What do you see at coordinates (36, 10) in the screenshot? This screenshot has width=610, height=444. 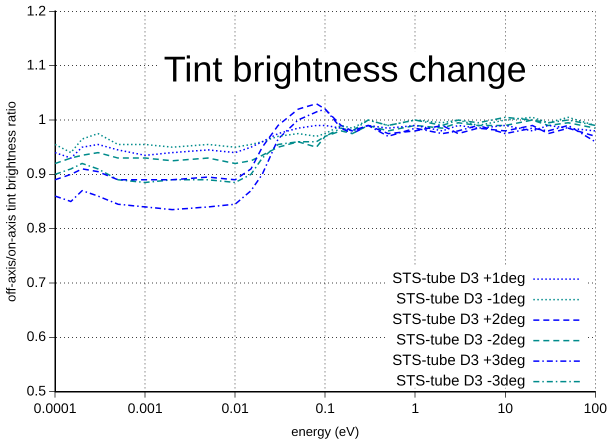 I see `y-tick-label: 1.2` at bounding box center [36, 10].